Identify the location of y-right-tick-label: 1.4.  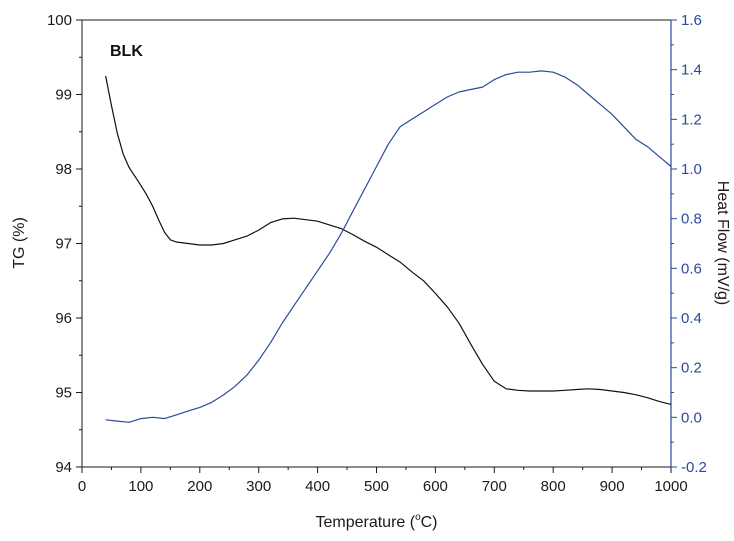
(691, 70).